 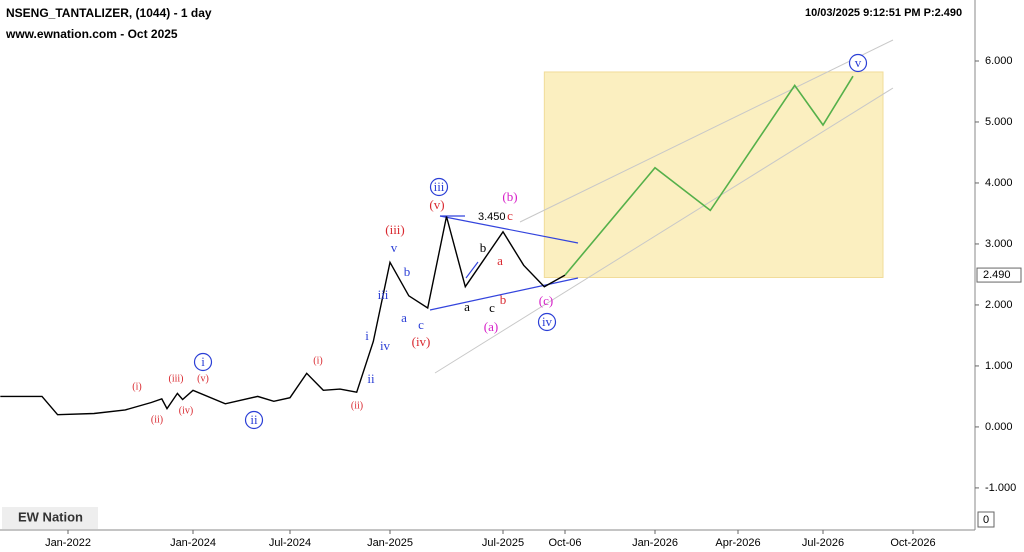 What do you see at coordinates (290, 543) in the screenshot?
I see `x-tick-label: Jul-2024` at bounding box center [290, 543].